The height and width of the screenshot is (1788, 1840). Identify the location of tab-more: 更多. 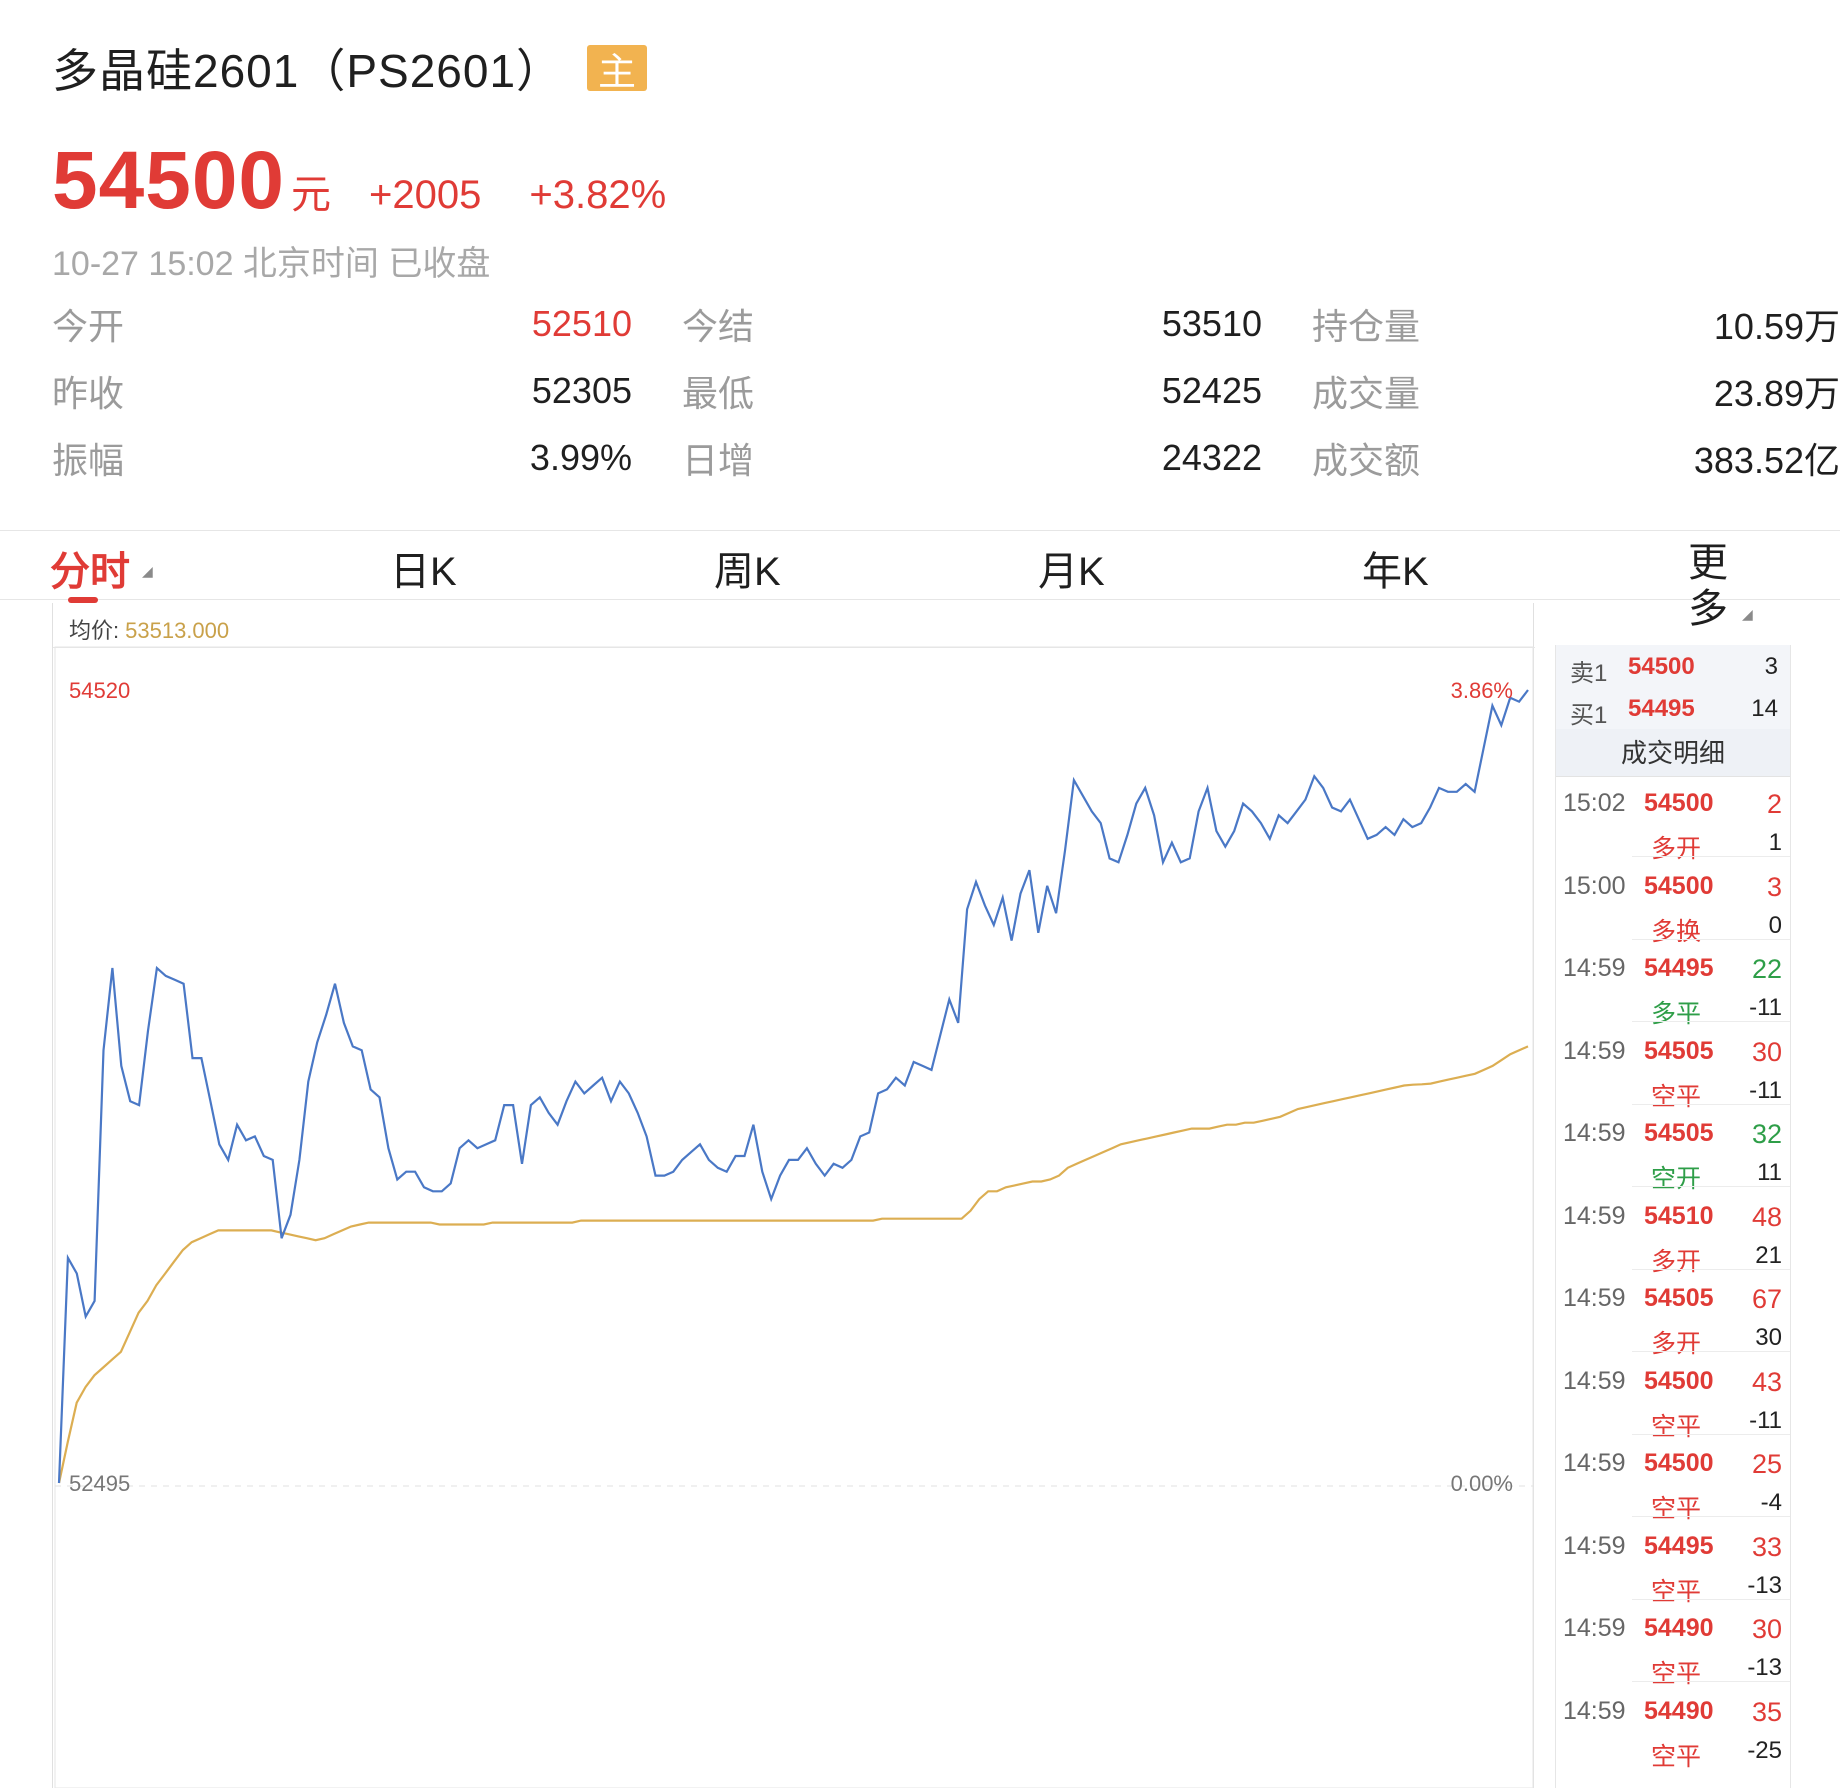
(1708, 586).